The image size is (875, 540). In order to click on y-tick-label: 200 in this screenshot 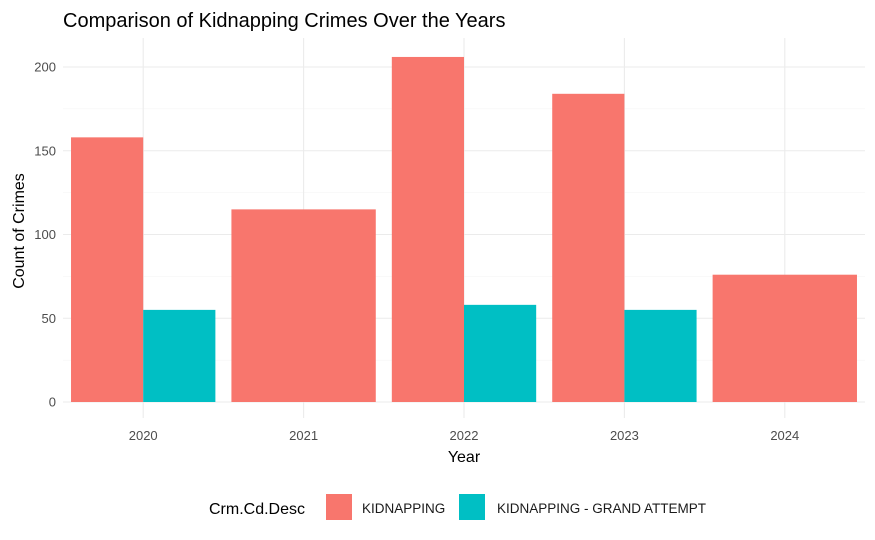, I will do `click(45, 67)`.